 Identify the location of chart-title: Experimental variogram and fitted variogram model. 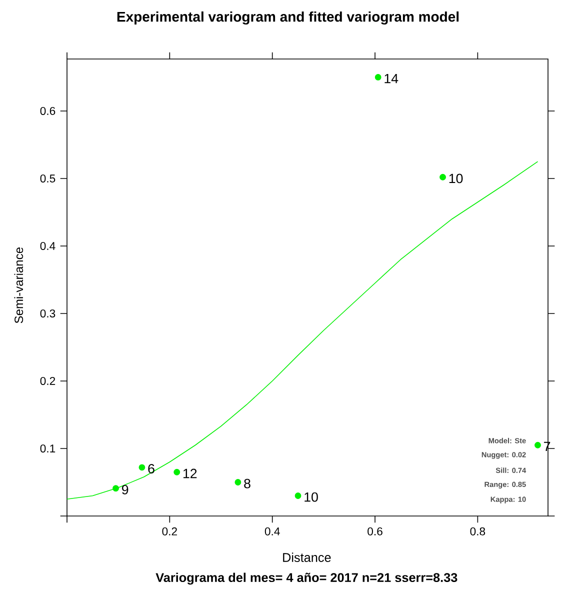
(288, 18).